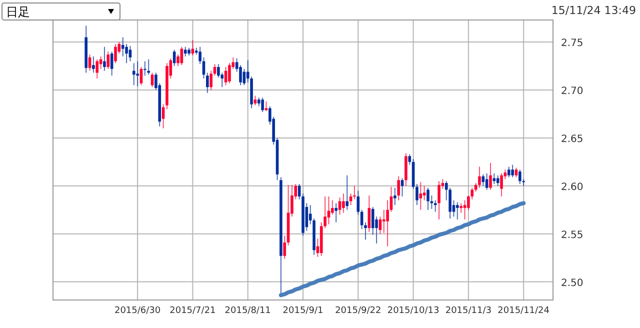 The width and height of the screenshot is (640, 328). Describe the element at coordinates (193, 311) in the screenshot. I see `x-tick-label: 2015/7/21` at that location.